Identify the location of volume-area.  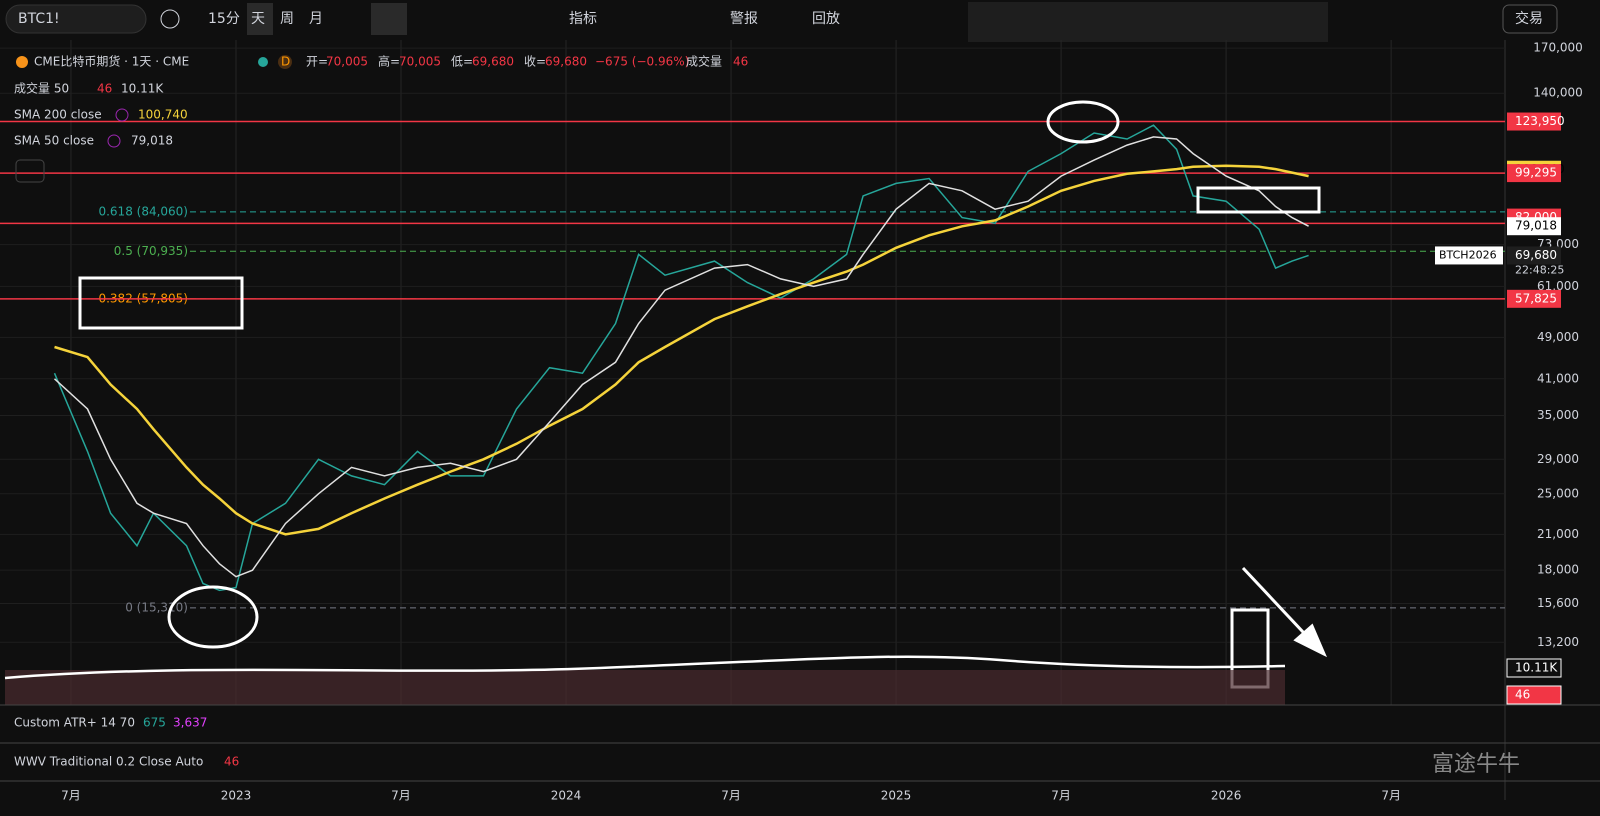
(645, 680).